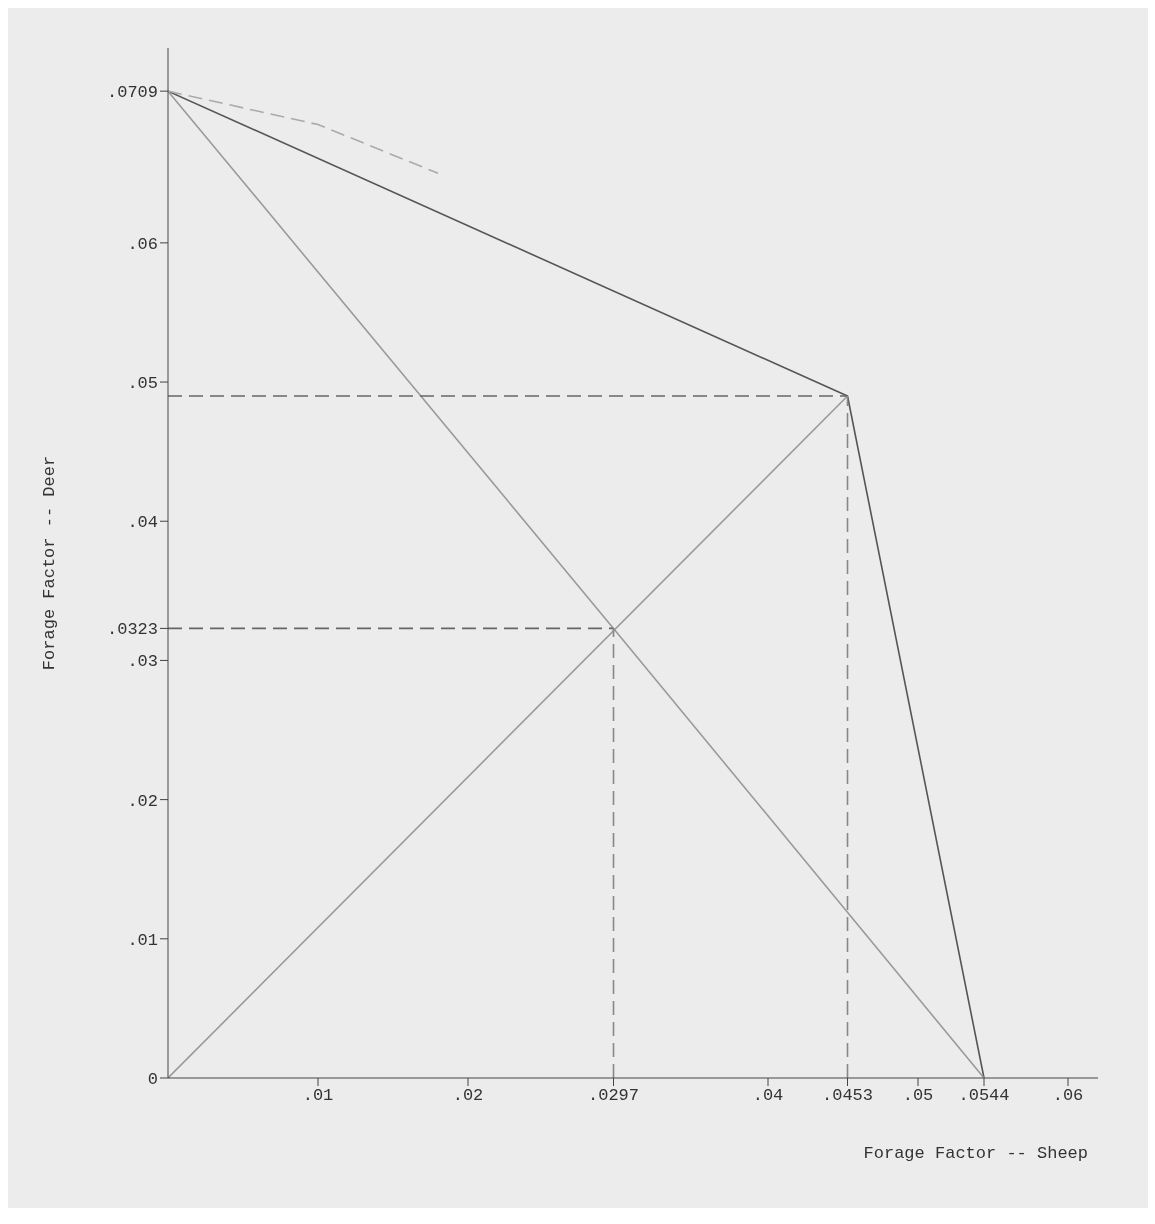  Describe the element at coordinates (975, 1153) in the screenshot. I see `x-axis-title: Forage Factor -- Sheep` at that location.